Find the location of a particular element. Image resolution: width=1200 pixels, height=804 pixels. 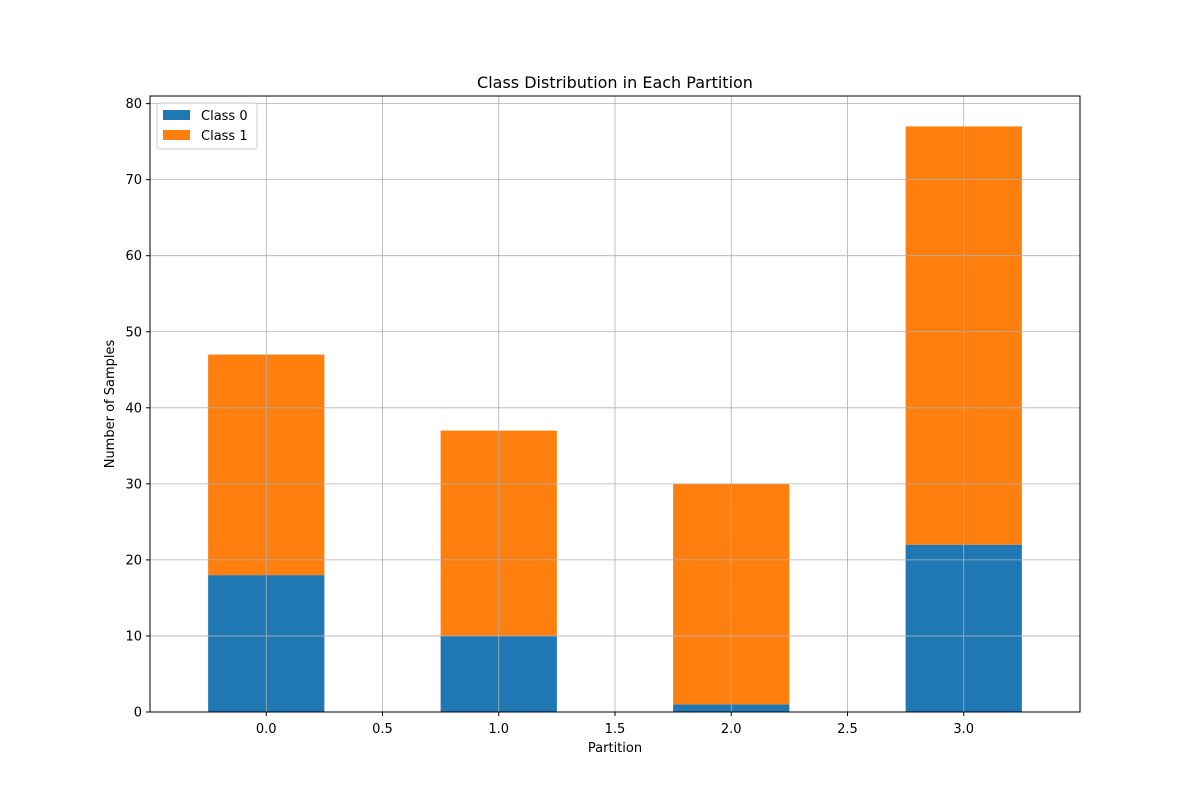

x-tick-label: 2.5 is located at coordinates (847, 729).